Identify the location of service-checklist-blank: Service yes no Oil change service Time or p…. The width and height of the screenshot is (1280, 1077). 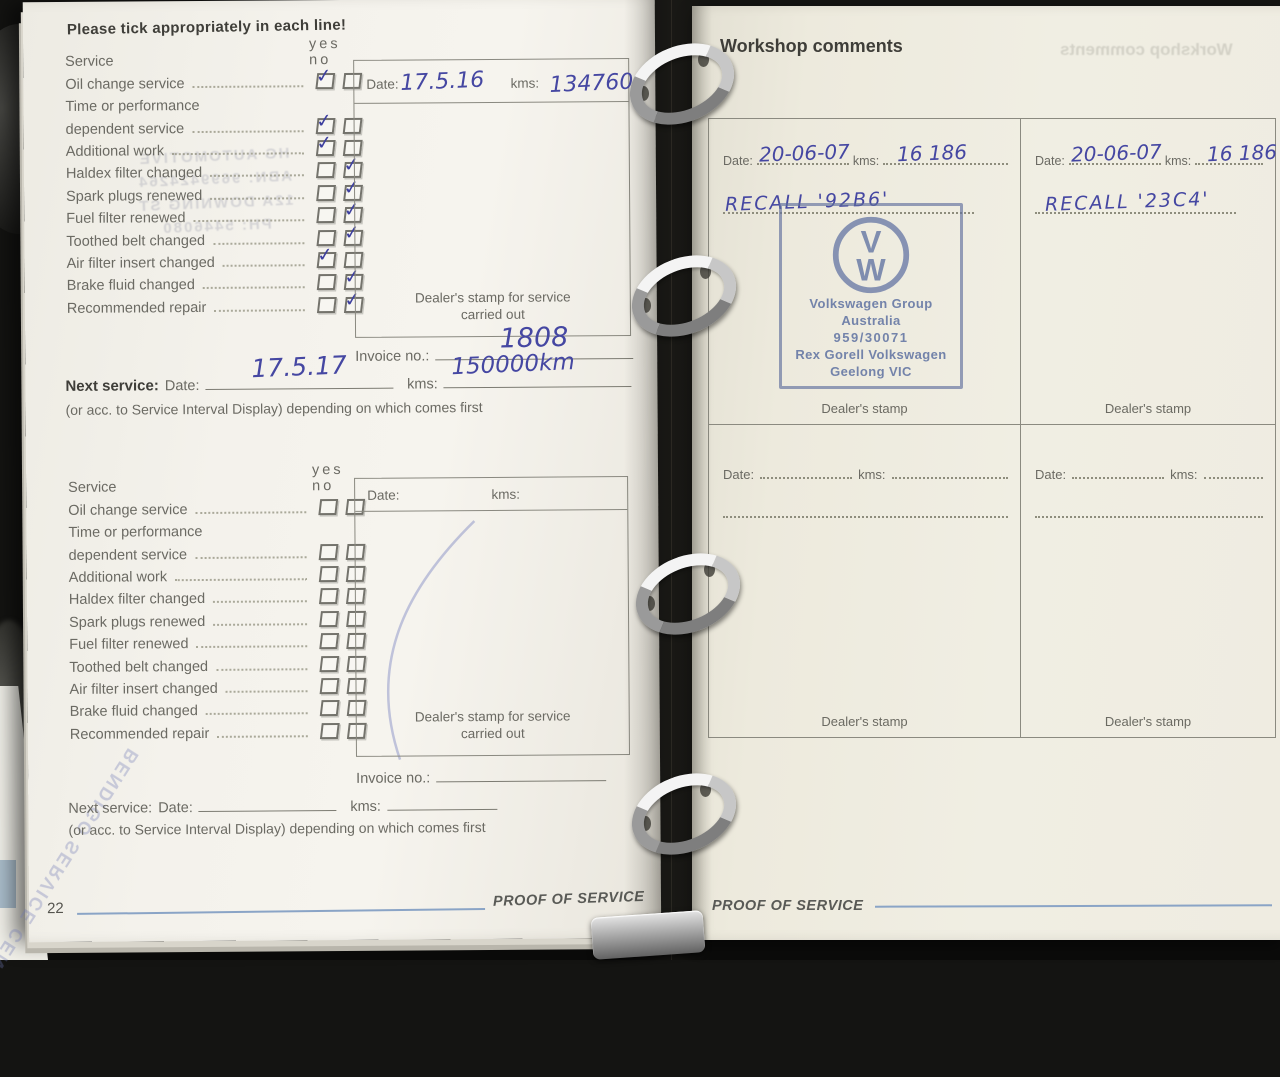
(217, 602).